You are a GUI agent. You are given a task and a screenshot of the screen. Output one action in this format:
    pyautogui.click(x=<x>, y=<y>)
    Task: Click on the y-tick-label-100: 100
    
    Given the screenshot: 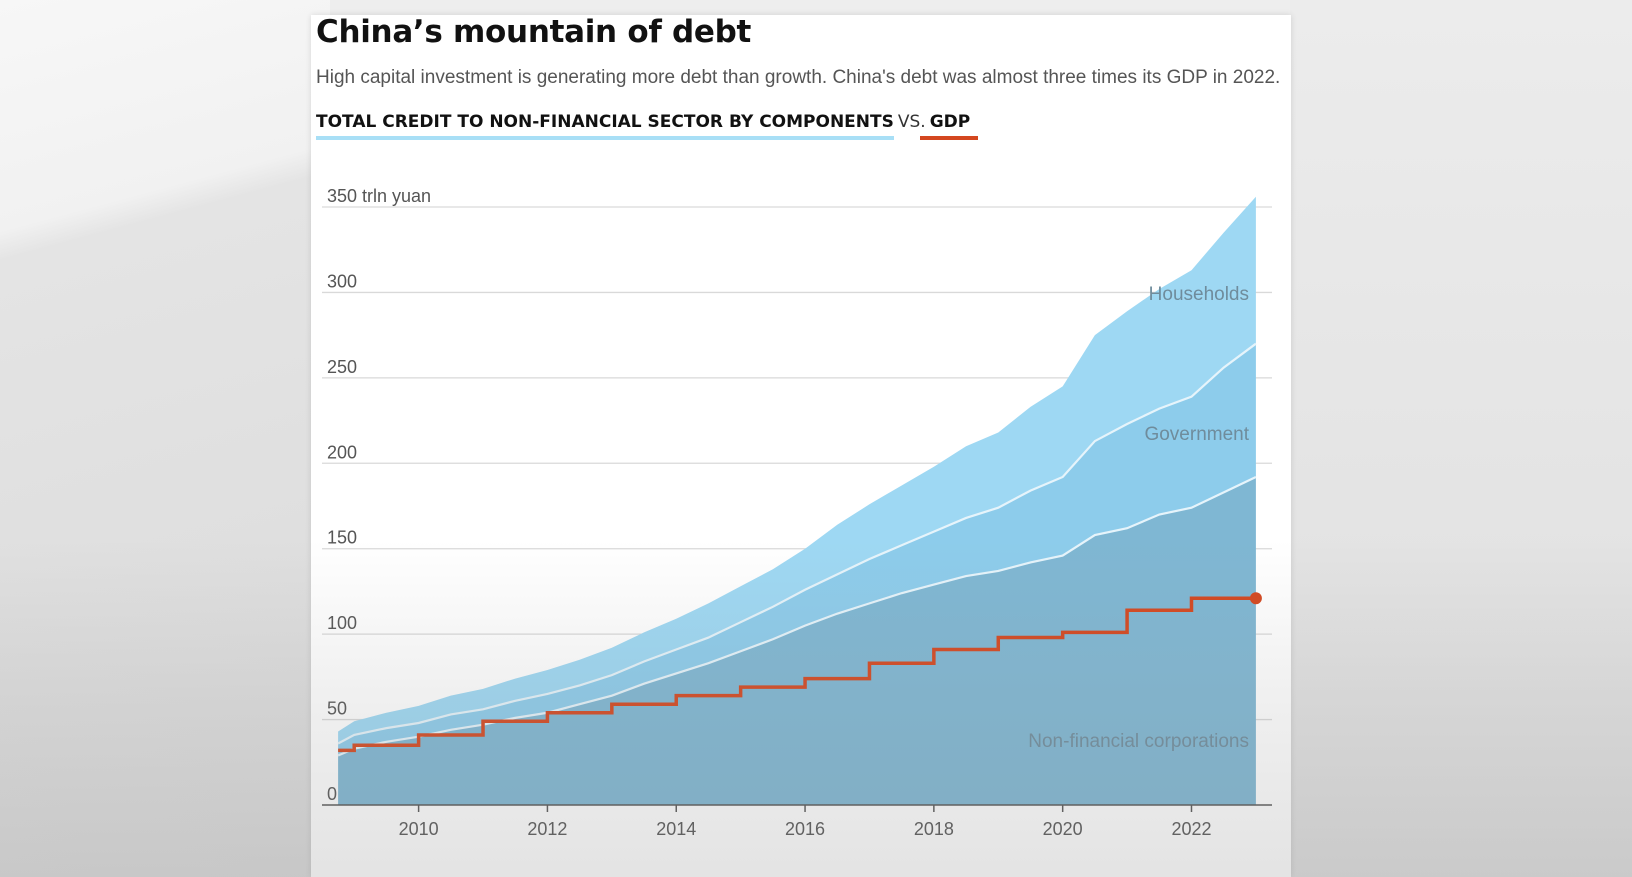 What is the action you would take?
    pyautogui.click(x=342, y=623)
    